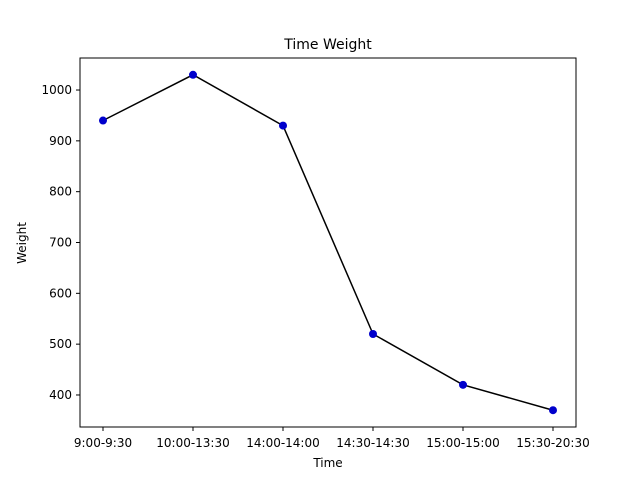 The image size is (640, 480). I want to click on x-tick-label: 14:30-14:30, so click(373, 443).